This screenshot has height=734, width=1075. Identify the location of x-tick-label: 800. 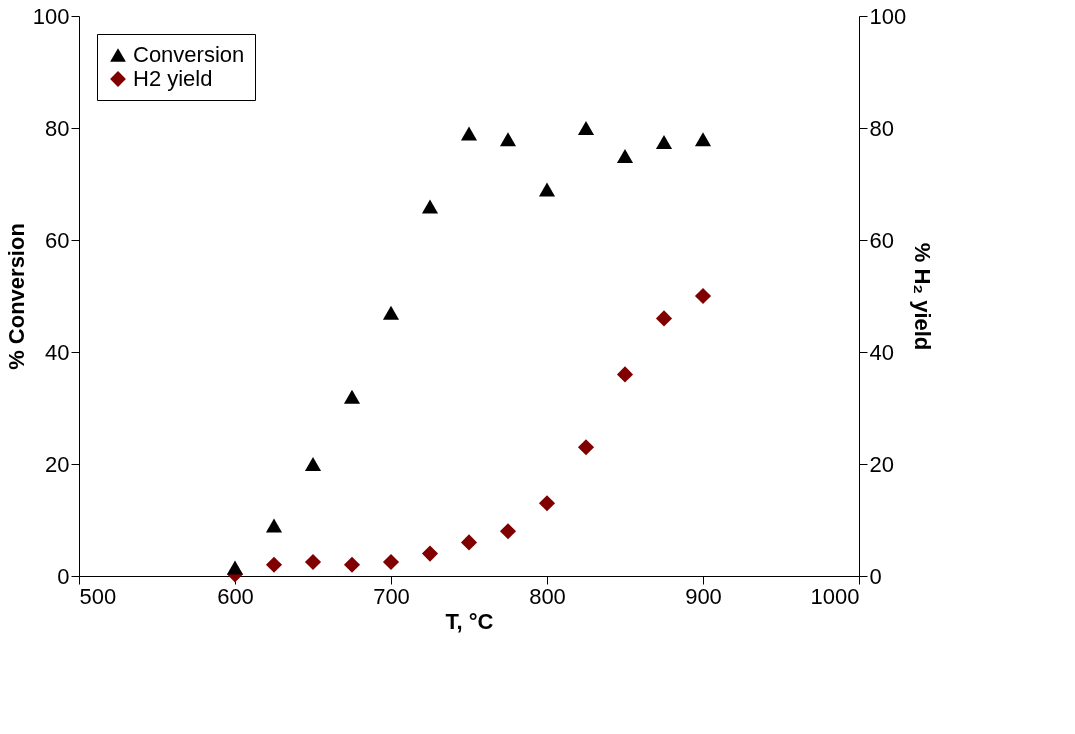
(547, 596).